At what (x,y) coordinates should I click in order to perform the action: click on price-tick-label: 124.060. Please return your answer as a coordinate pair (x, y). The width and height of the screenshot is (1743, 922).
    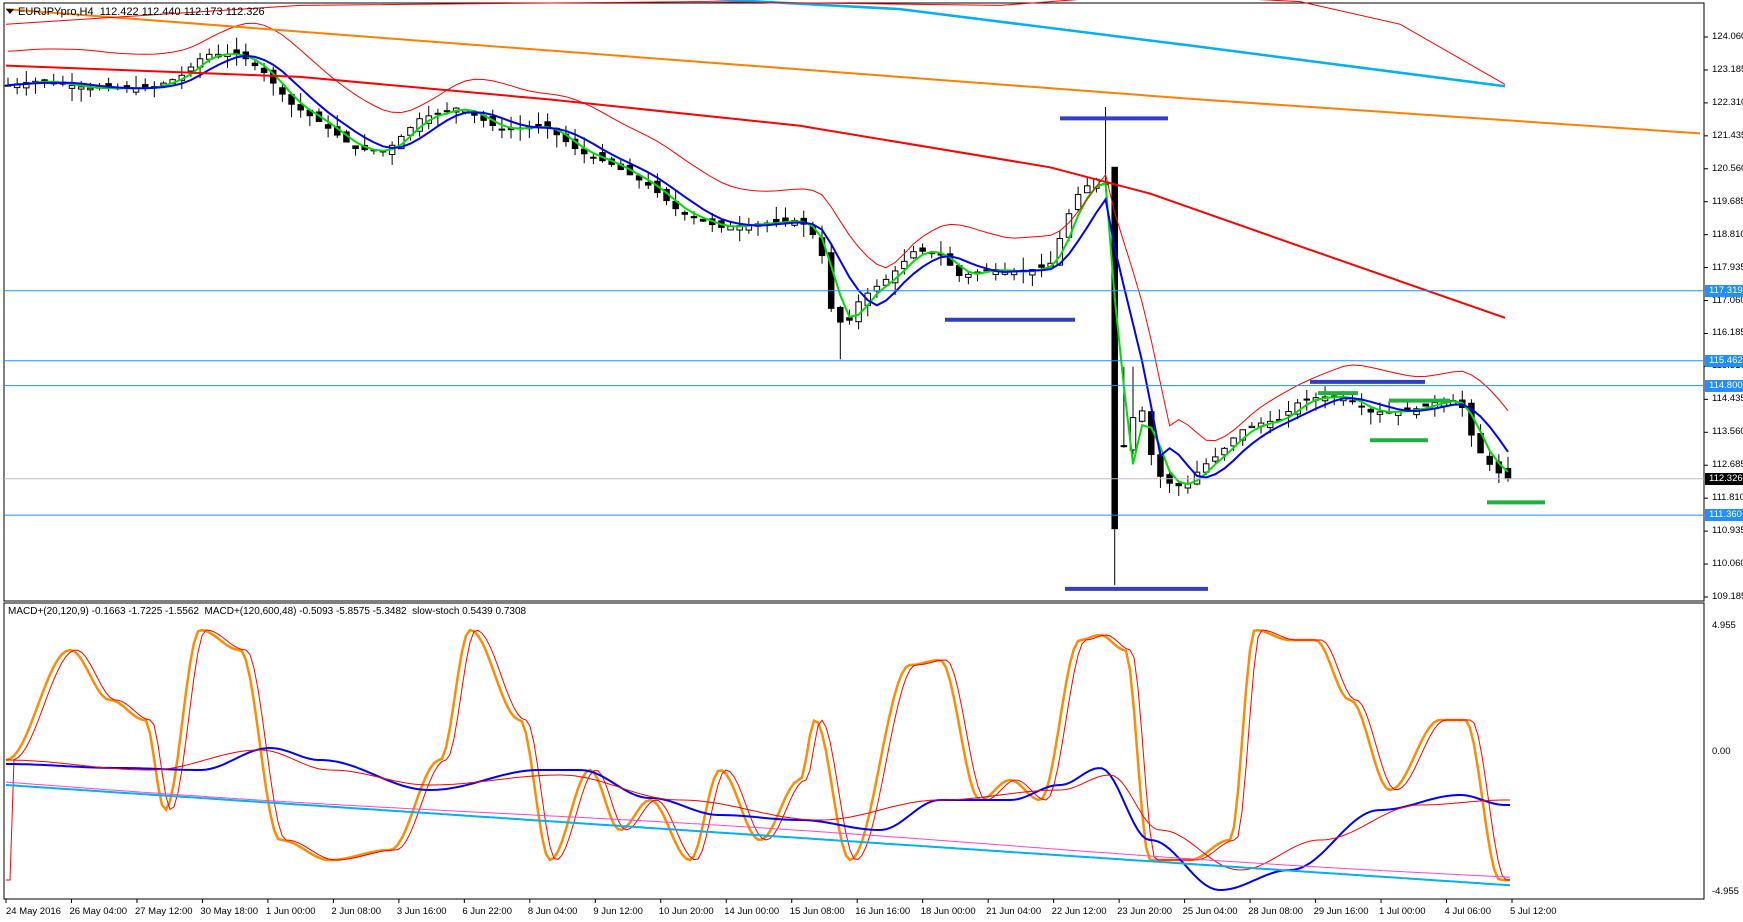
    Looking at the image, I should click on (1727, 36).